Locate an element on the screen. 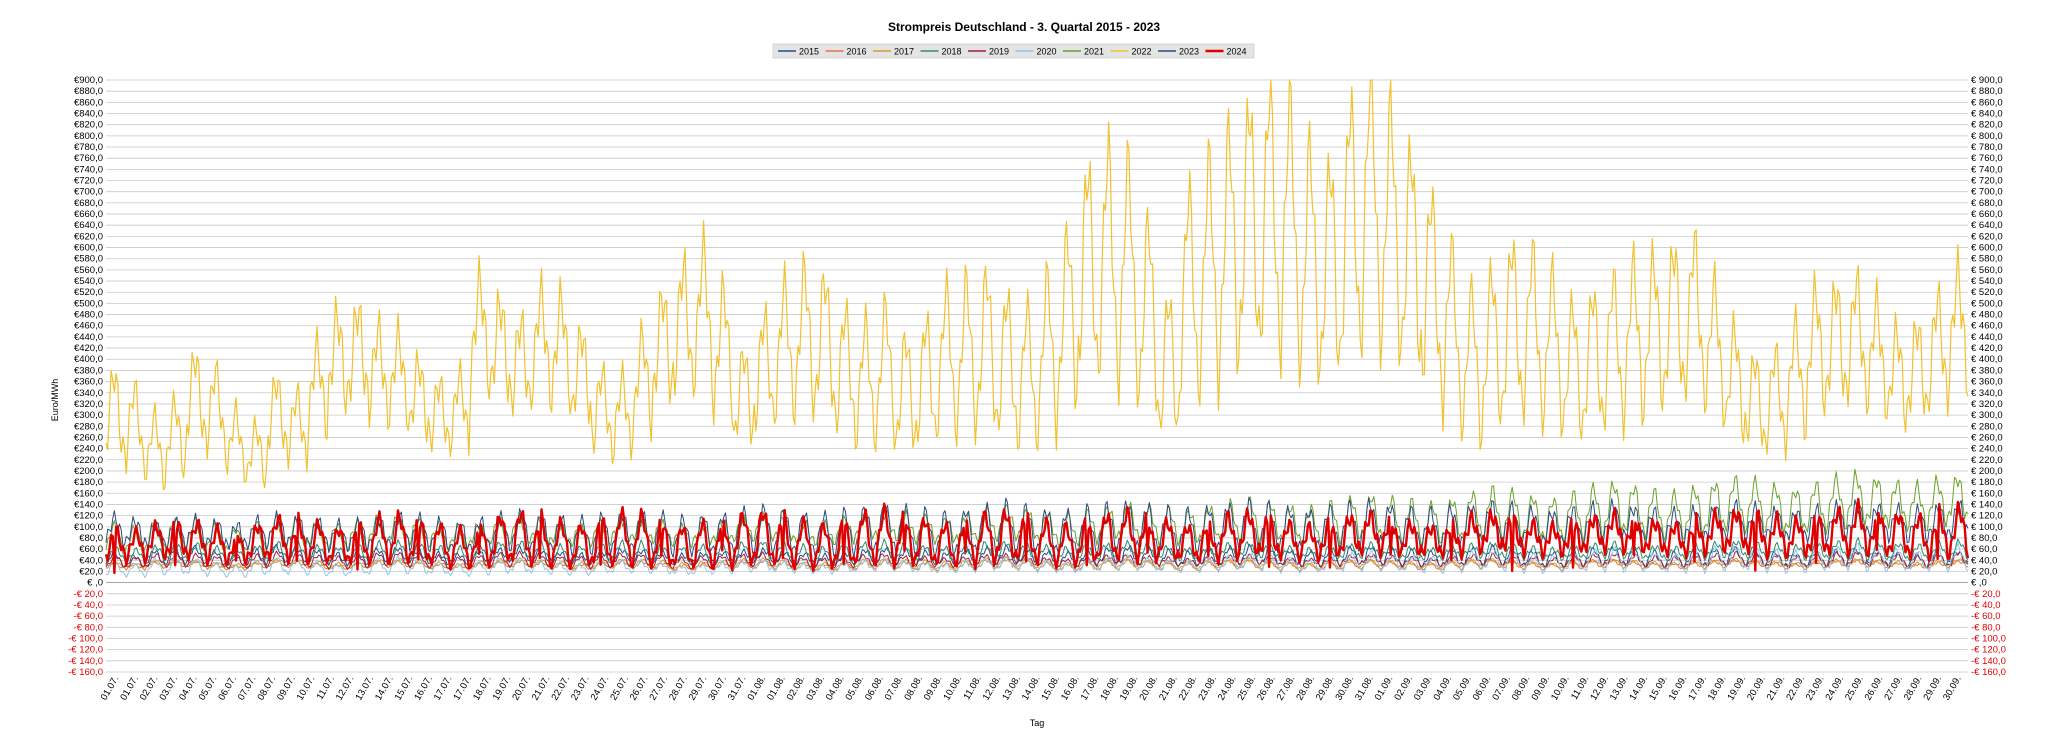 This screenshot has width=2049, height=744. y-tick-label-left: €620,0 is located at coordinates (88, 236).